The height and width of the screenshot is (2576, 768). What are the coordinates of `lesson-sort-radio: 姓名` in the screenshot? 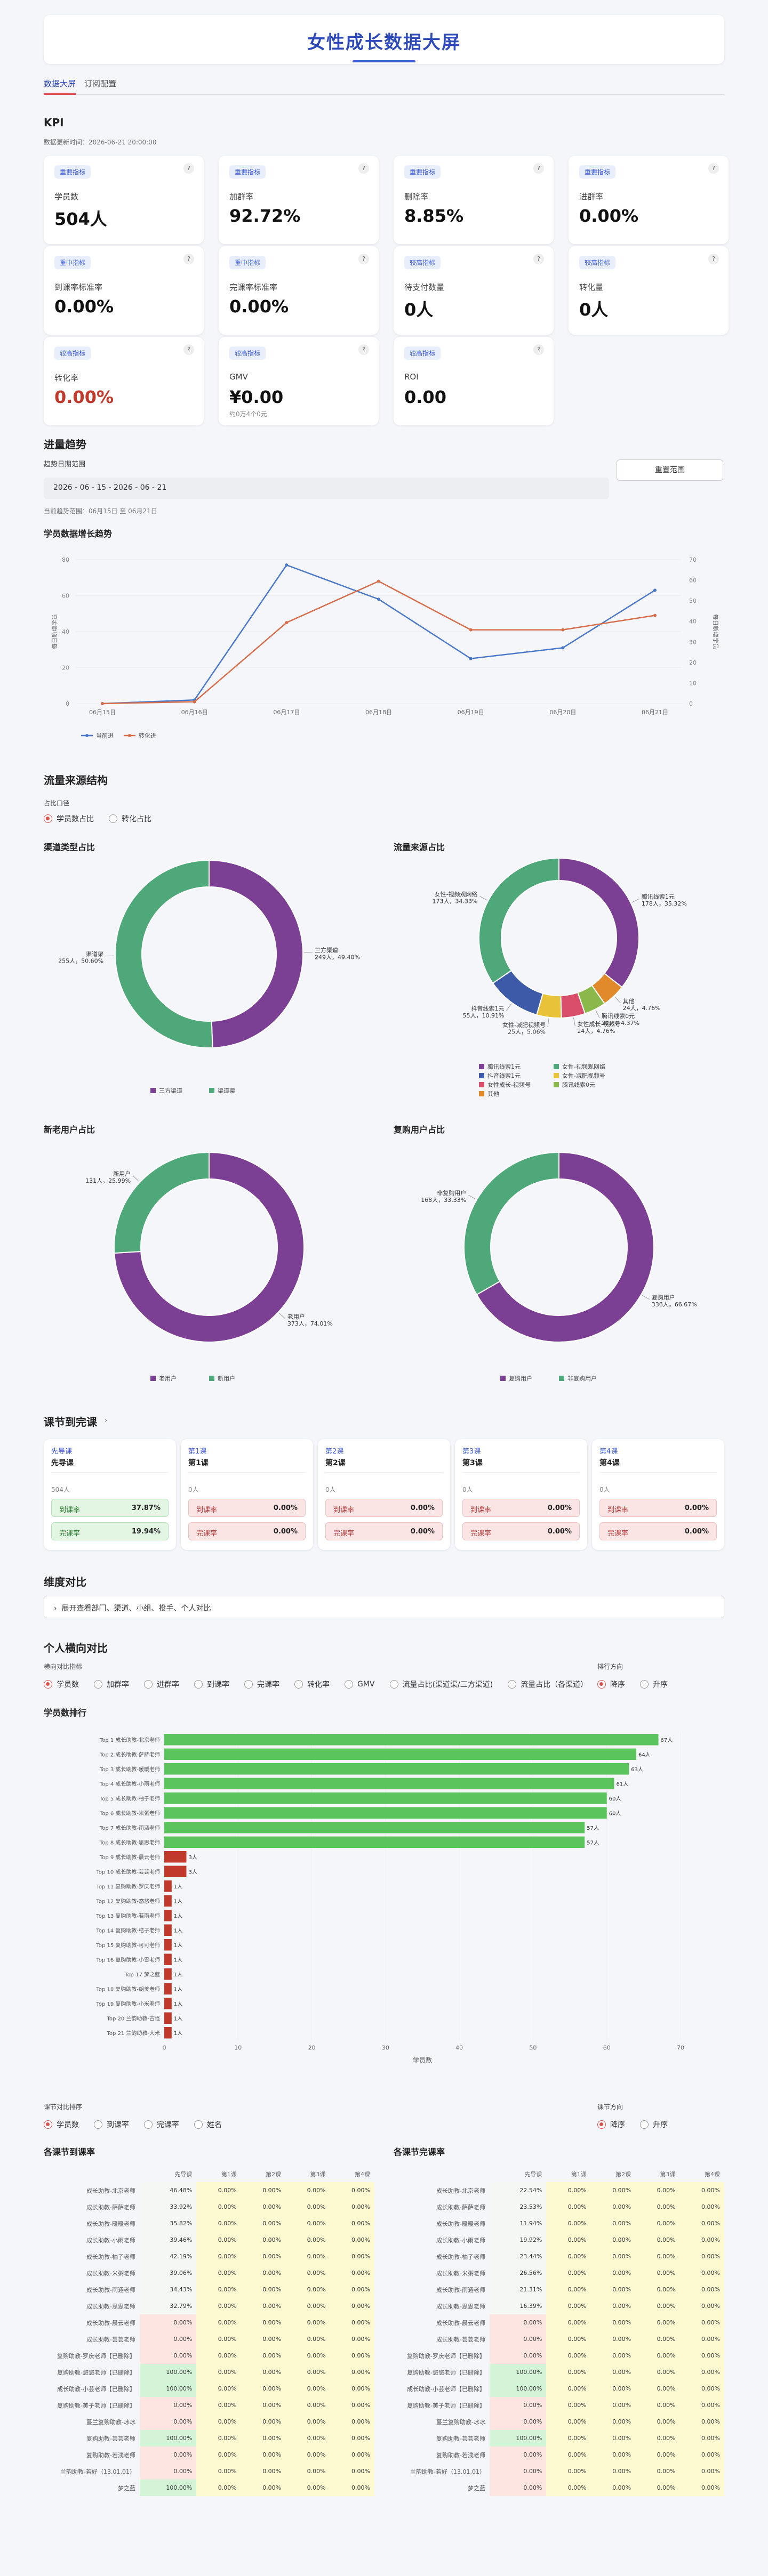 It's located at (208, 2125).